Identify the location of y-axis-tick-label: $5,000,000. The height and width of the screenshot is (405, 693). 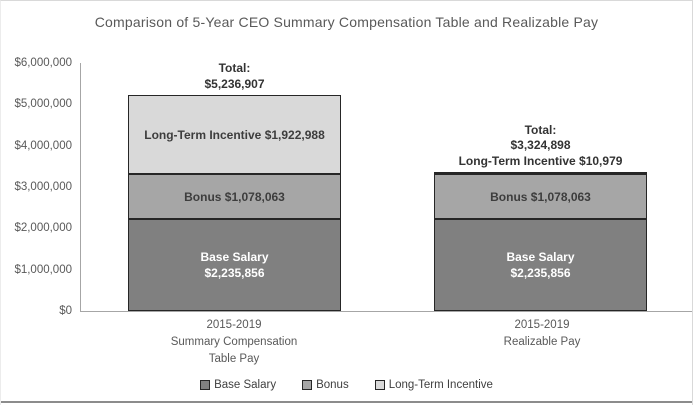
(43, 104).